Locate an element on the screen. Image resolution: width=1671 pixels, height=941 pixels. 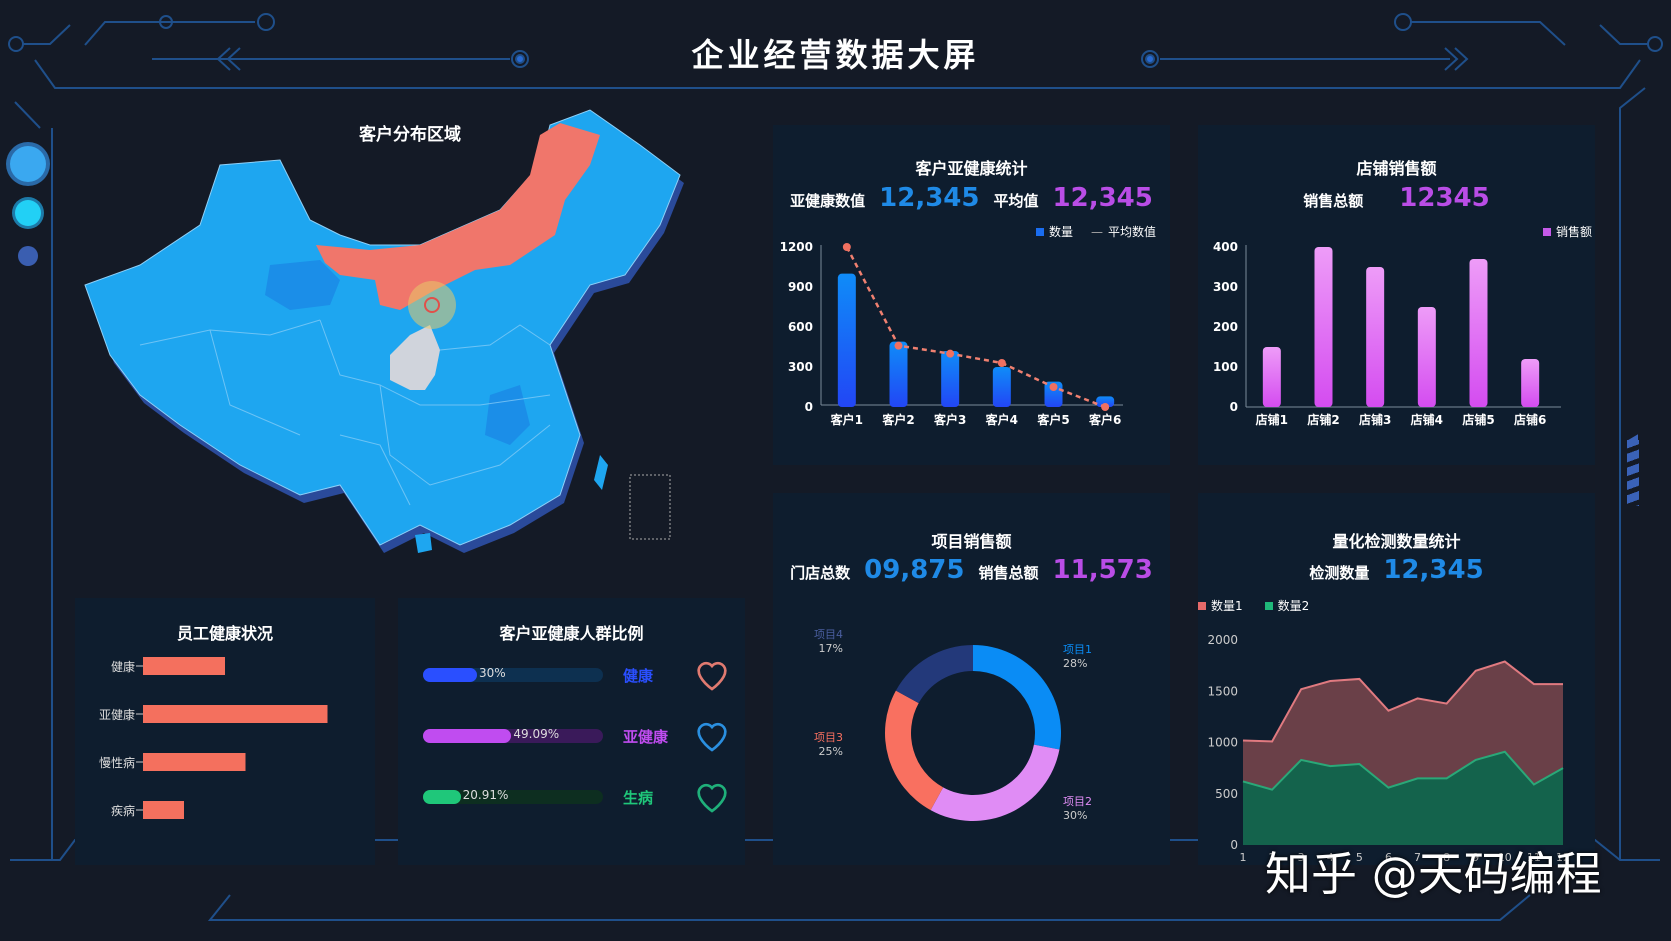
province-inner-mongolia is located at coordinates (458, 216).